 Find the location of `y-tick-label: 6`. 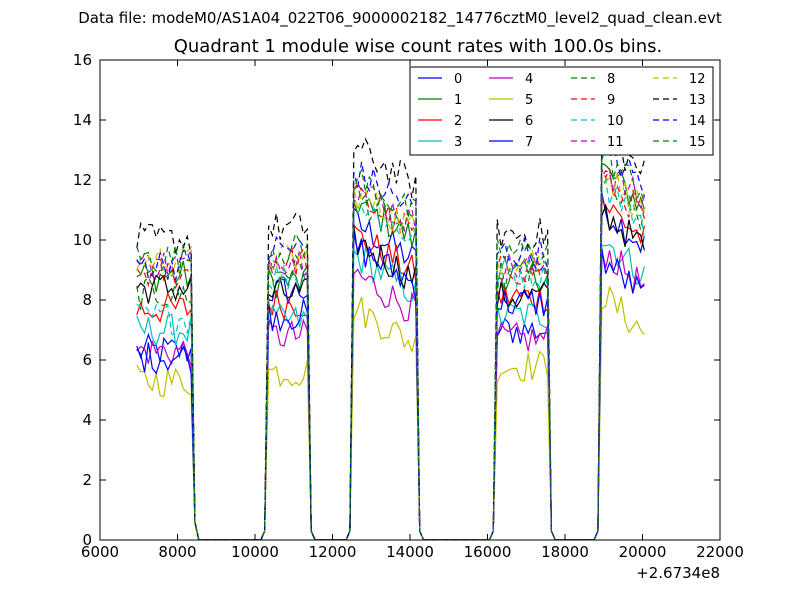

y-tick-label: 6 is located at coordinates (87, 360).